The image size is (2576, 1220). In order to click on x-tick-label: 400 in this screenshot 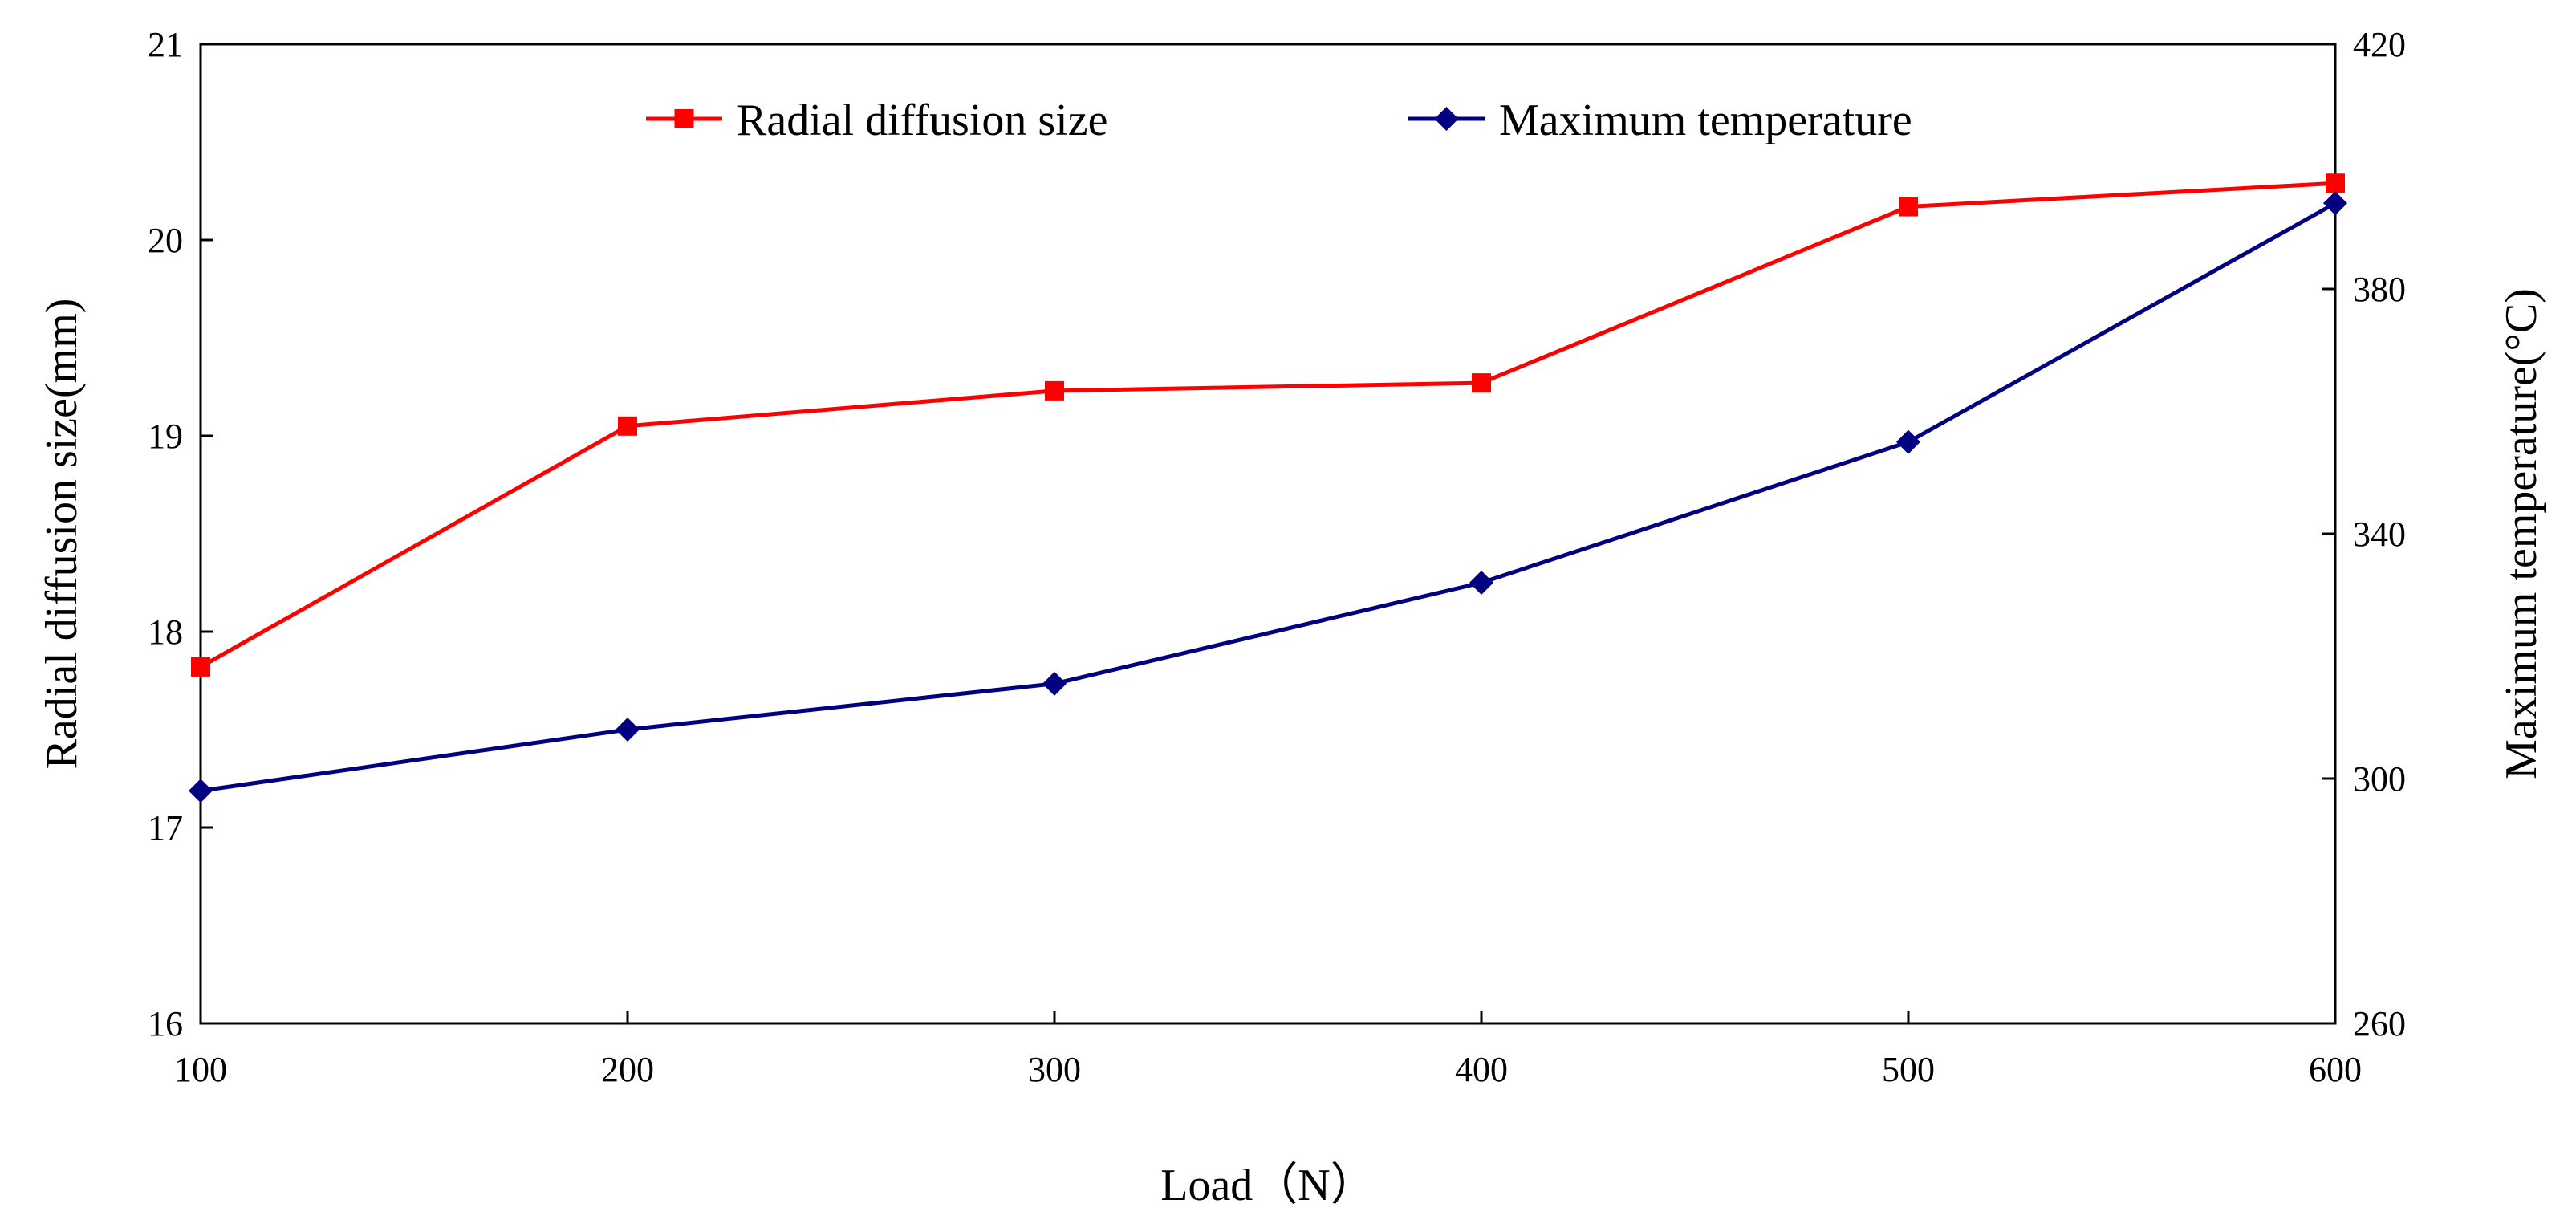, I will do `click(1481, 1070)`.